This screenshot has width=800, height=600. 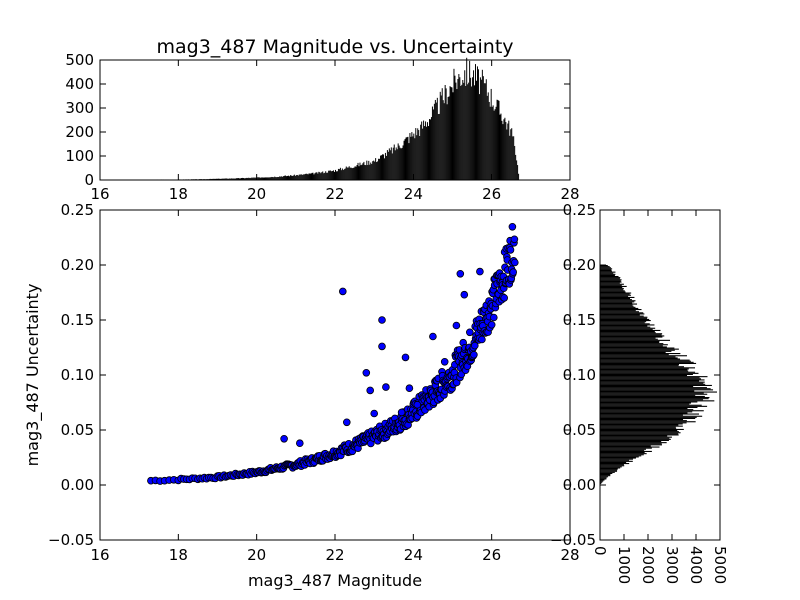 What do you see at coordinates (579, 265) in the screenshot?
I see `y-tick-label: 0.20` at bounding box center [579, 265].